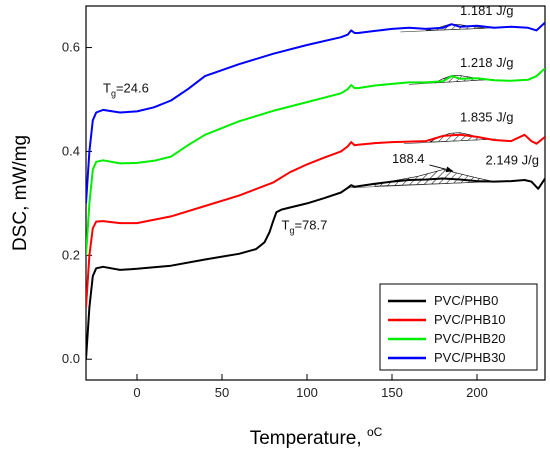 This screenshot has height=455, width=550. Describe the element at coordinates (71, 358) in the screenshot. I see `y-tick-label: 0.0` at that location.